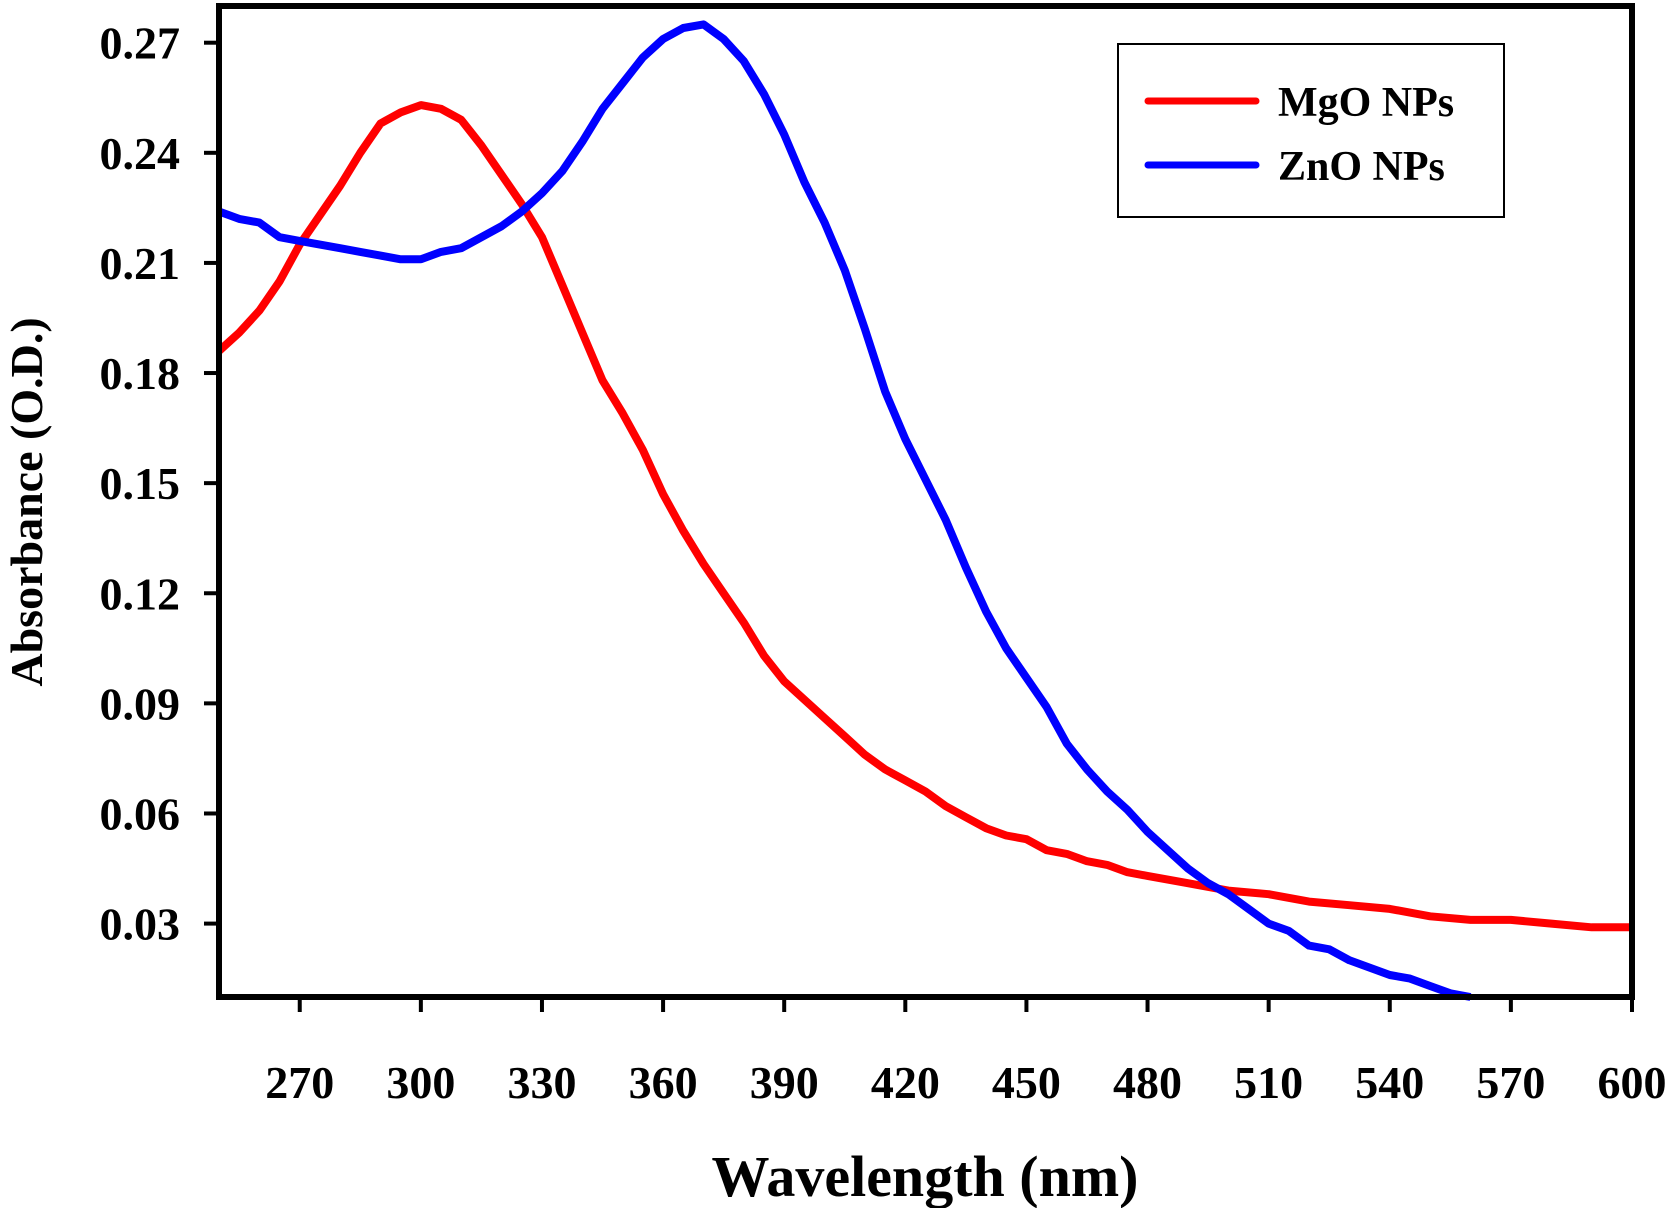 The height and width of the screenshot is (1208, 1667). I want to click on x-tick-label: 390, so click(784, 1082).